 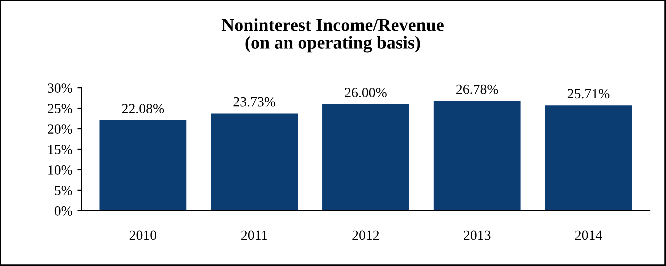 What do you see at coordinates (63, 191) in the screenshot?
I see `y-tick-label: 5%` at bounding box center [63, 191].